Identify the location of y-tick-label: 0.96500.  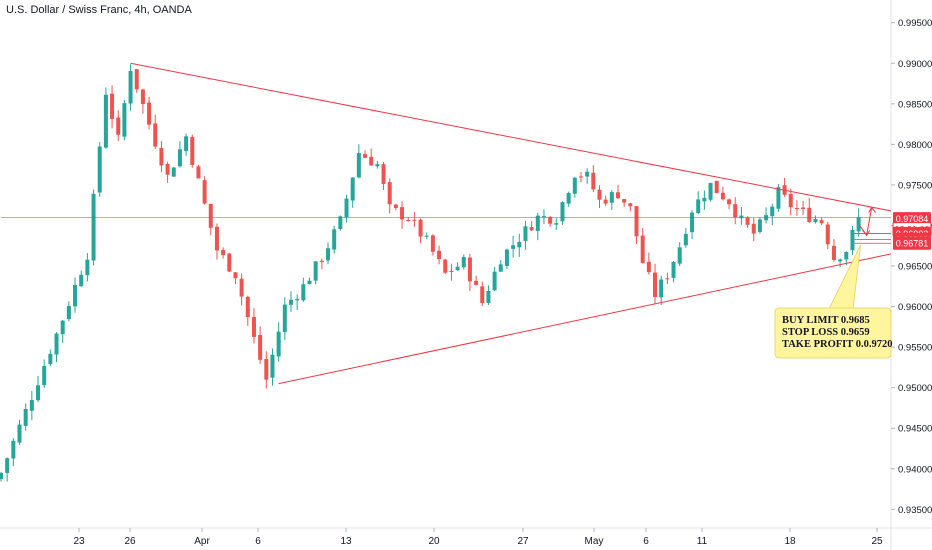
(915, 267).